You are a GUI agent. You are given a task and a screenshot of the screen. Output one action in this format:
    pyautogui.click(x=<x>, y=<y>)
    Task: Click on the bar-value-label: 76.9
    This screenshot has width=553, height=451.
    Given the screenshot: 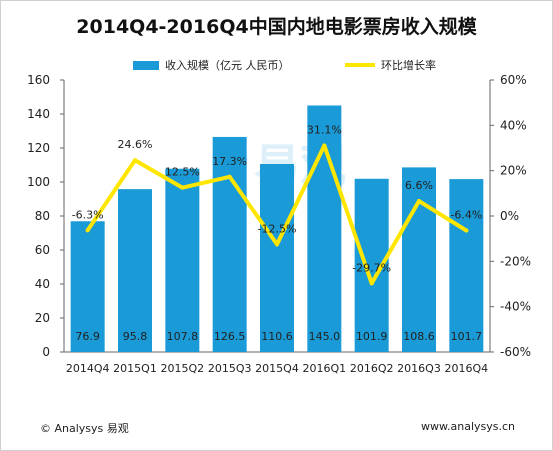 What is the action you would take?
    pyautogui.click(x=87, y=336)
    